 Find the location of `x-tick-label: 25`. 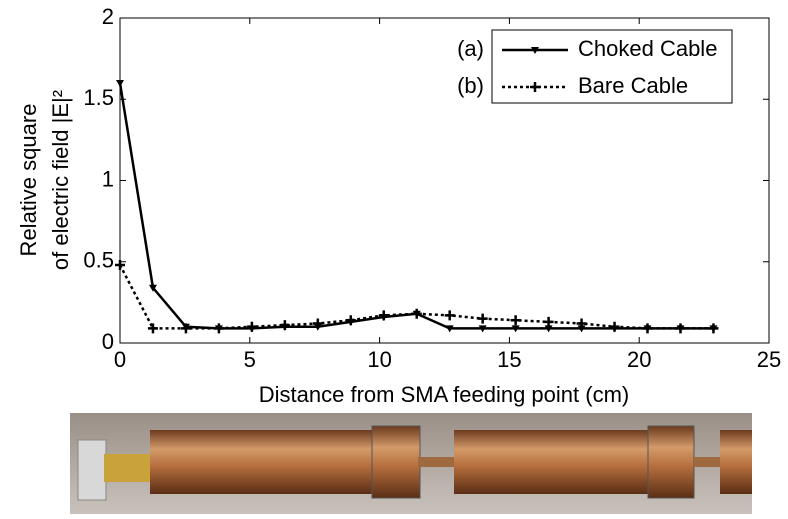

x-tick-label: 25 is located at coordinates (769, 359).